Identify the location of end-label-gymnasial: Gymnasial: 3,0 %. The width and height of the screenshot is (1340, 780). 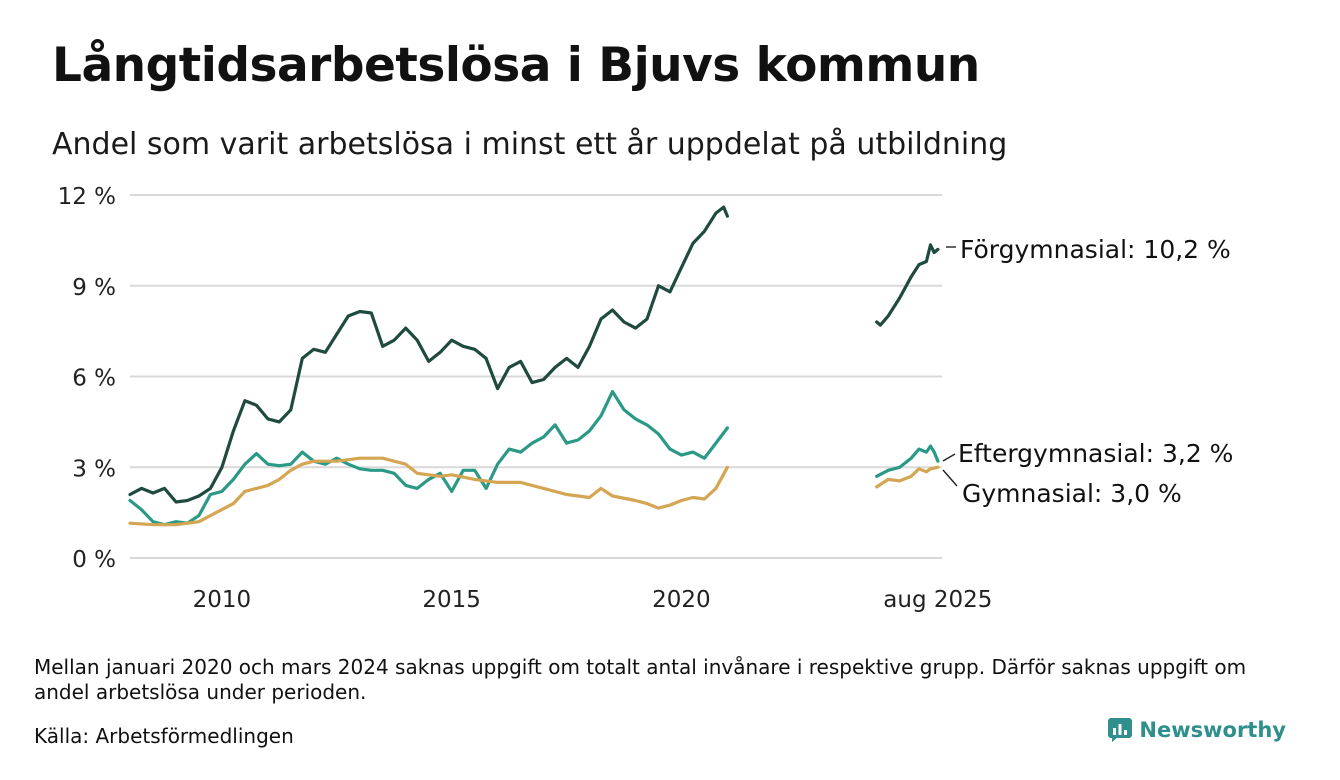
(1072, 493).